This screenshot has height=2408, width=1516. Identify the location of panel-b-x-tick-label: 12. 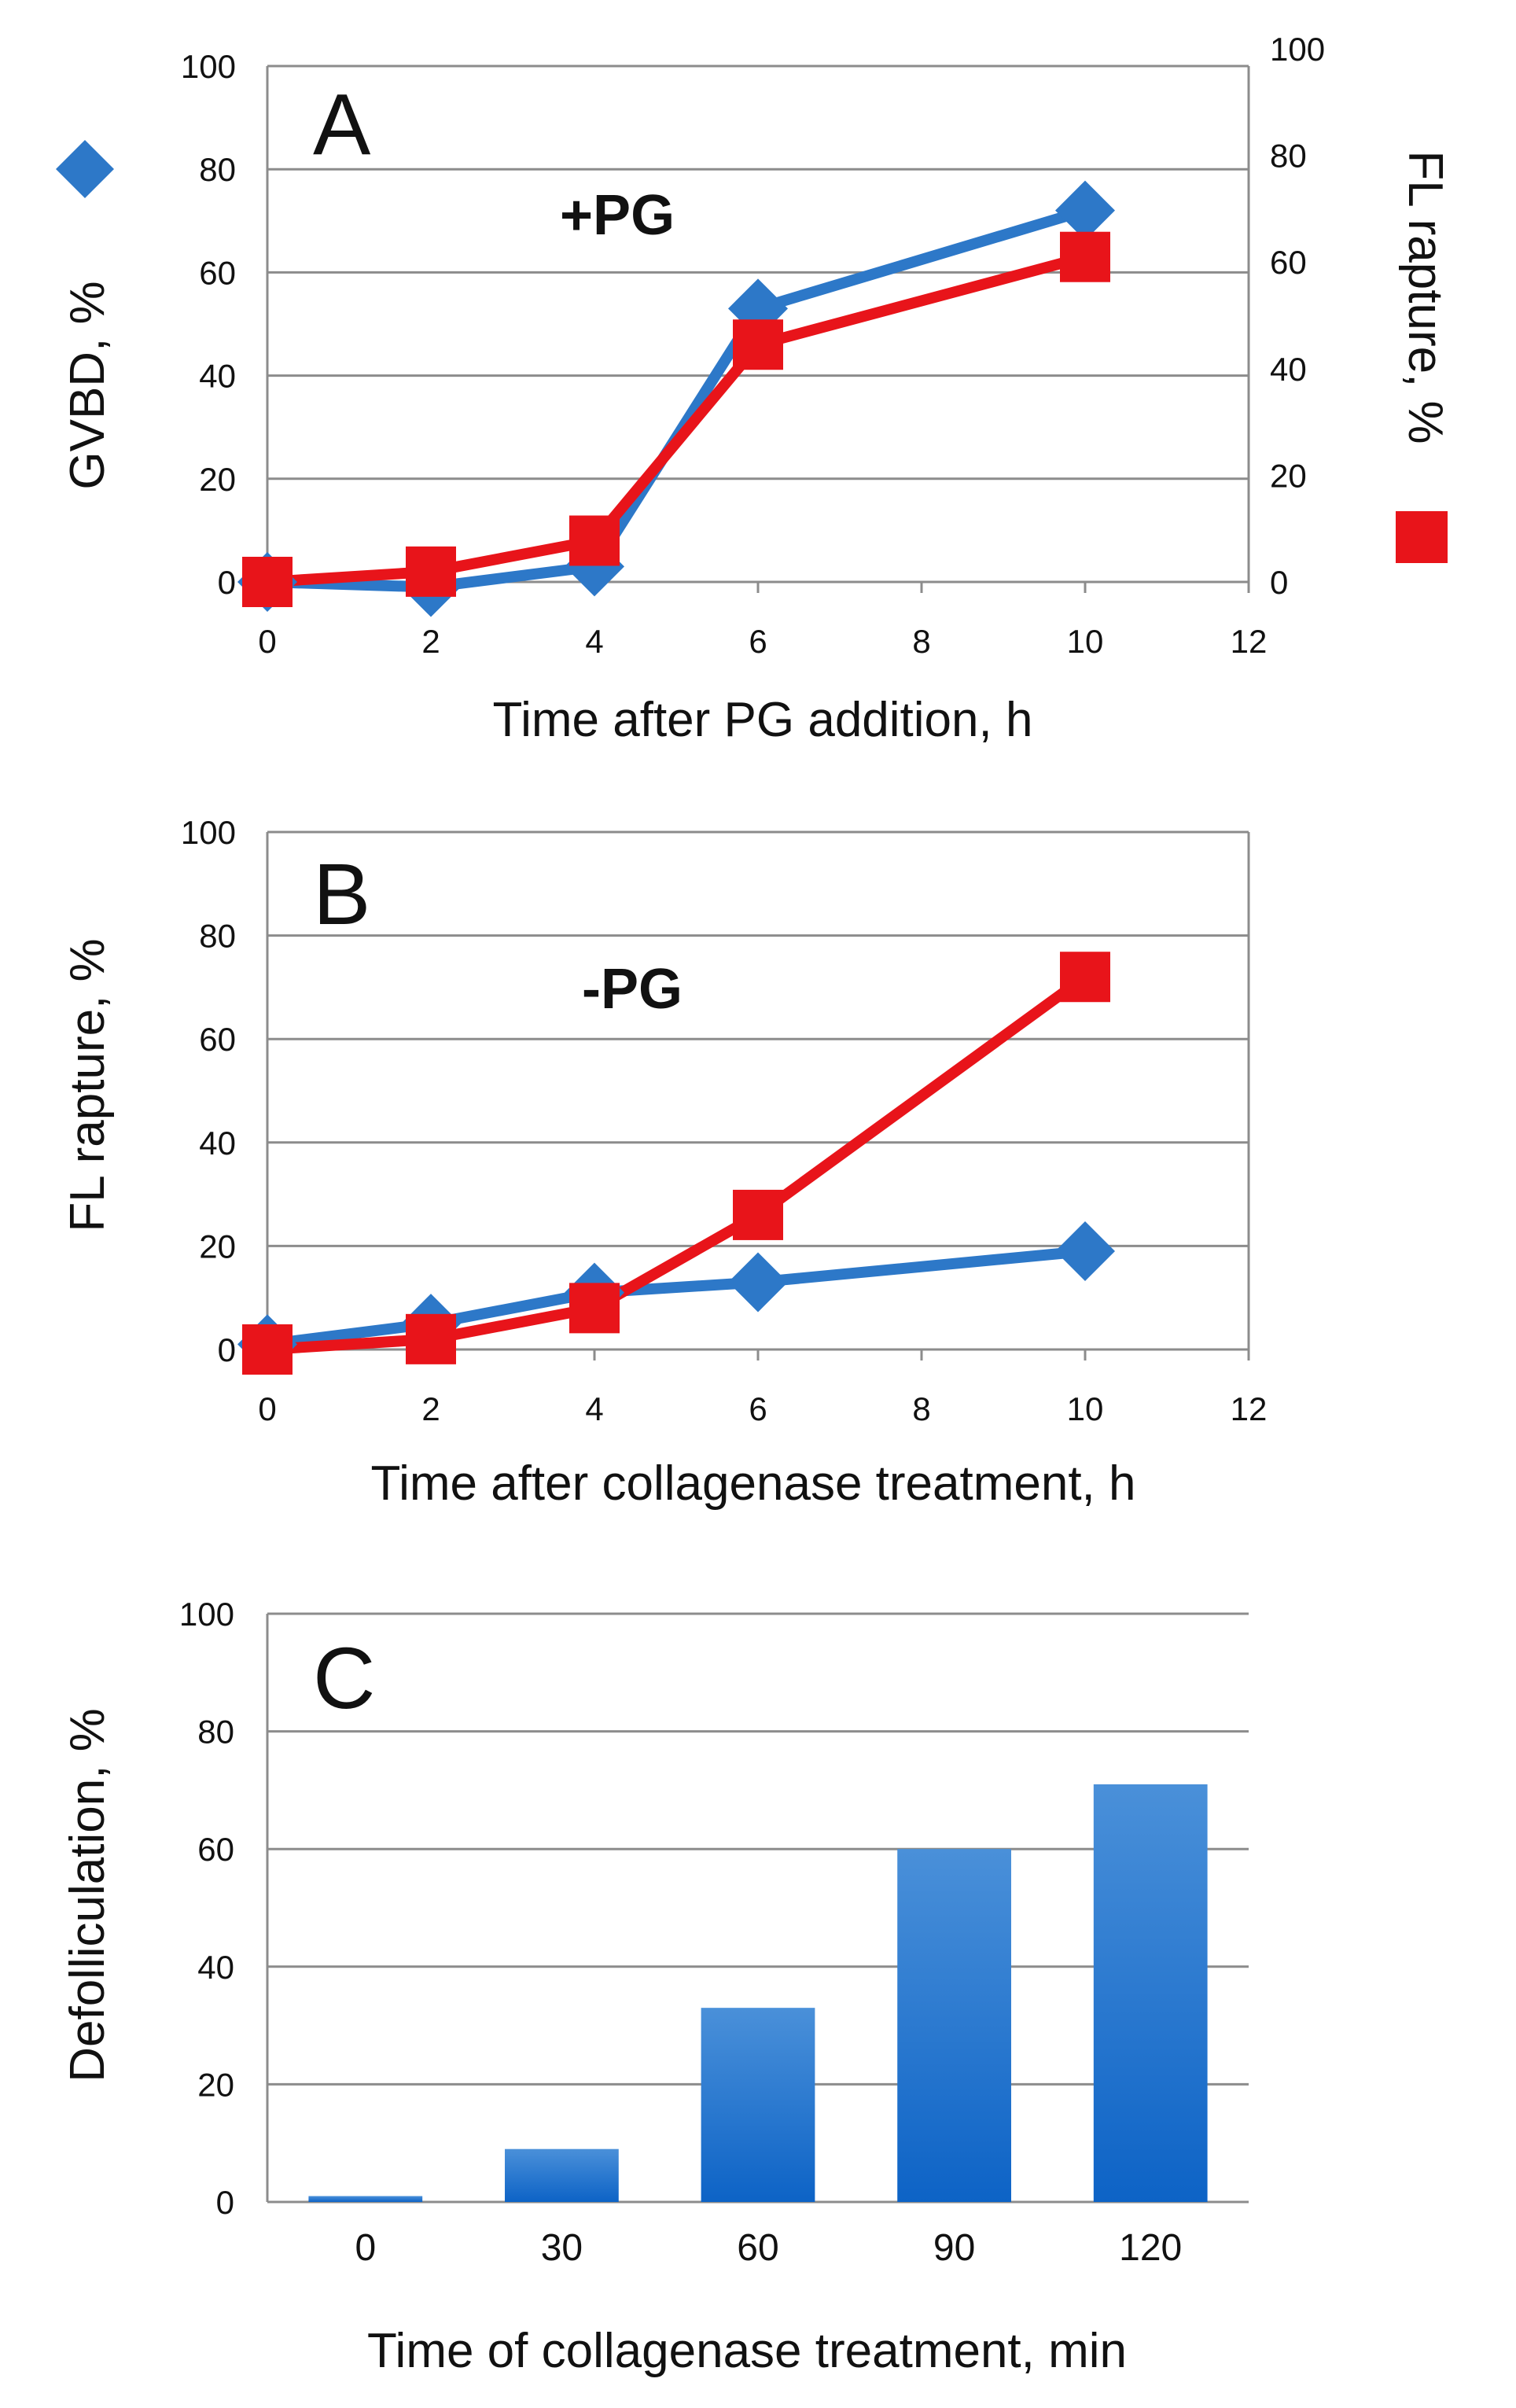
(1249, 1408).